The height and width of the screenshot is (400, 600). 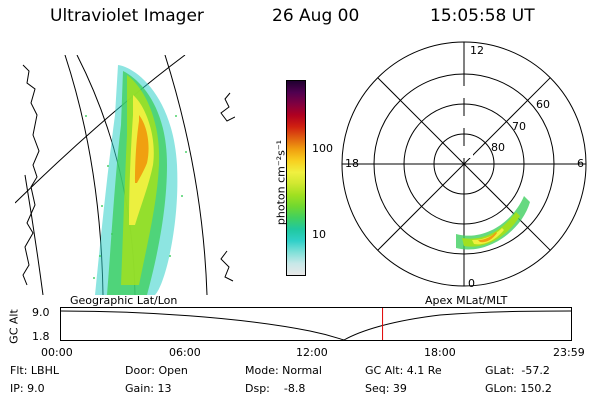 I want to click on colorbar-tick-100: 100, so click(x=322, y=148).